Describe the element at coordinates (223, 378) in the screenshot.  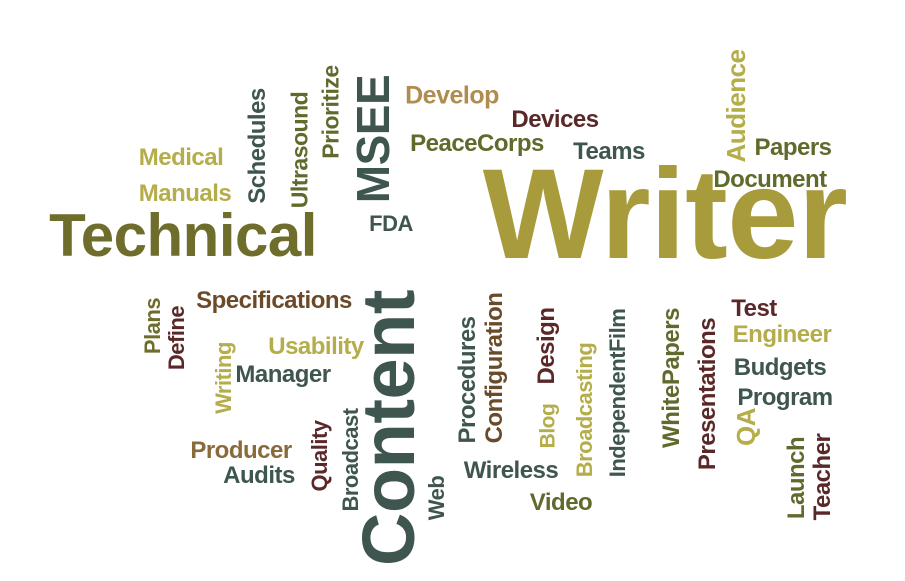
I see `word-writing: Writing` at that location.